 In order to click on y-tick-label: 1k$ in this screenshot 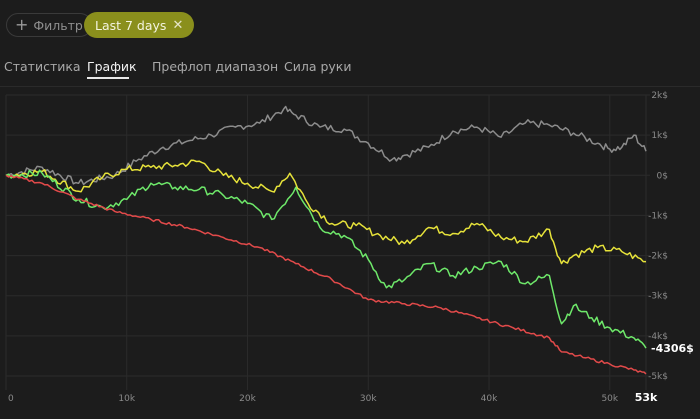, I will do `click(659, 136)`.